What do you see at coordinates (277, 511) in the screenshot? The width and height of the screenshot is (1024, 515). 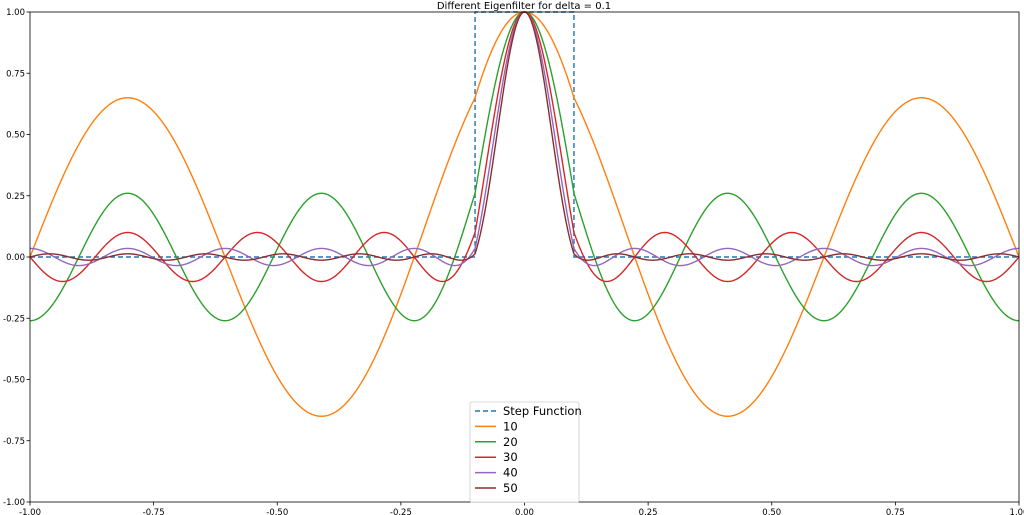 I see `x-tick-label: -0.50` at bounding box center [277, 511].